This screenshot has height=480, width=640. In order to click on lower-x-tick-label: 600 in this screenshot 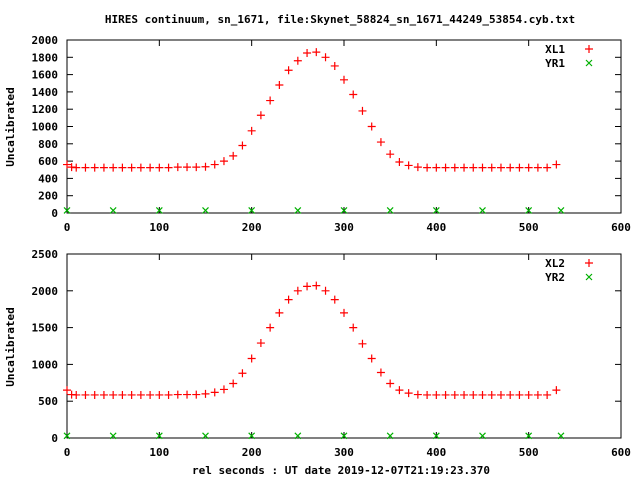, I will do `click(621, 452)`.